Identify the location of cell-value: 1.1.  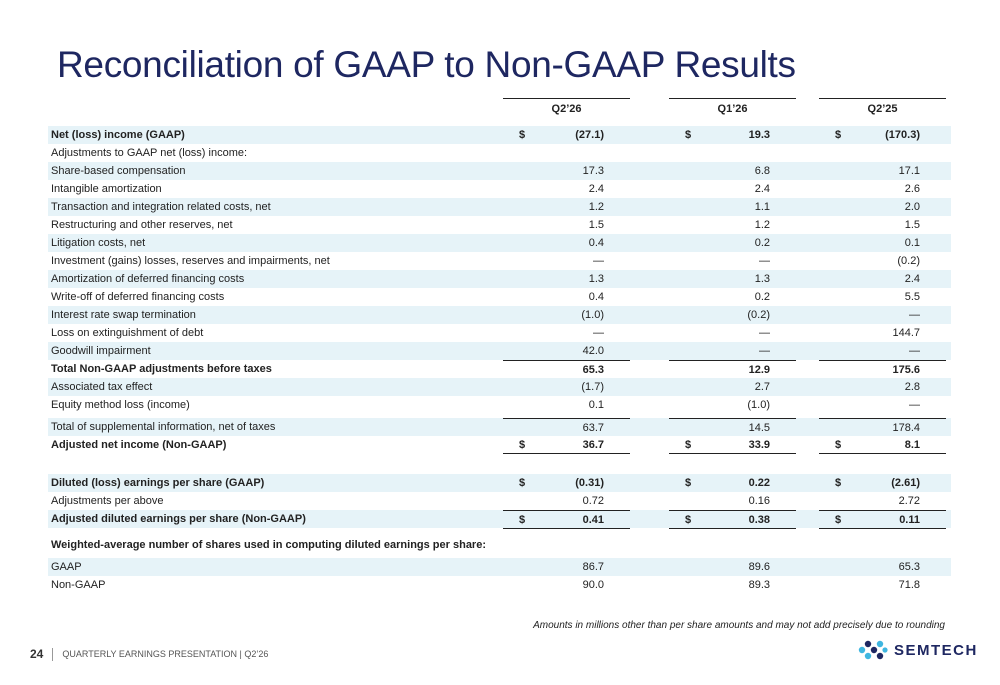
(762, 207).